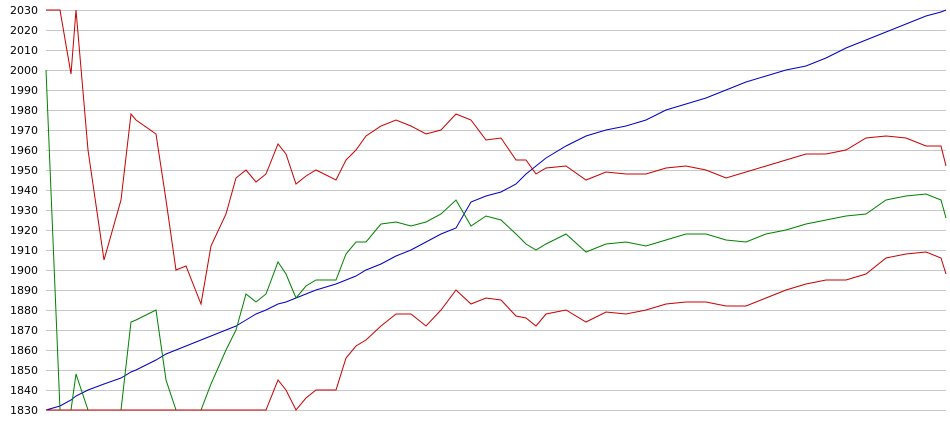 The image size is (950, 435). What do you see at coordinates (24, 390) in the screenshot?
I see `y-tick-label: 1840` at bounding box center [24, 390].